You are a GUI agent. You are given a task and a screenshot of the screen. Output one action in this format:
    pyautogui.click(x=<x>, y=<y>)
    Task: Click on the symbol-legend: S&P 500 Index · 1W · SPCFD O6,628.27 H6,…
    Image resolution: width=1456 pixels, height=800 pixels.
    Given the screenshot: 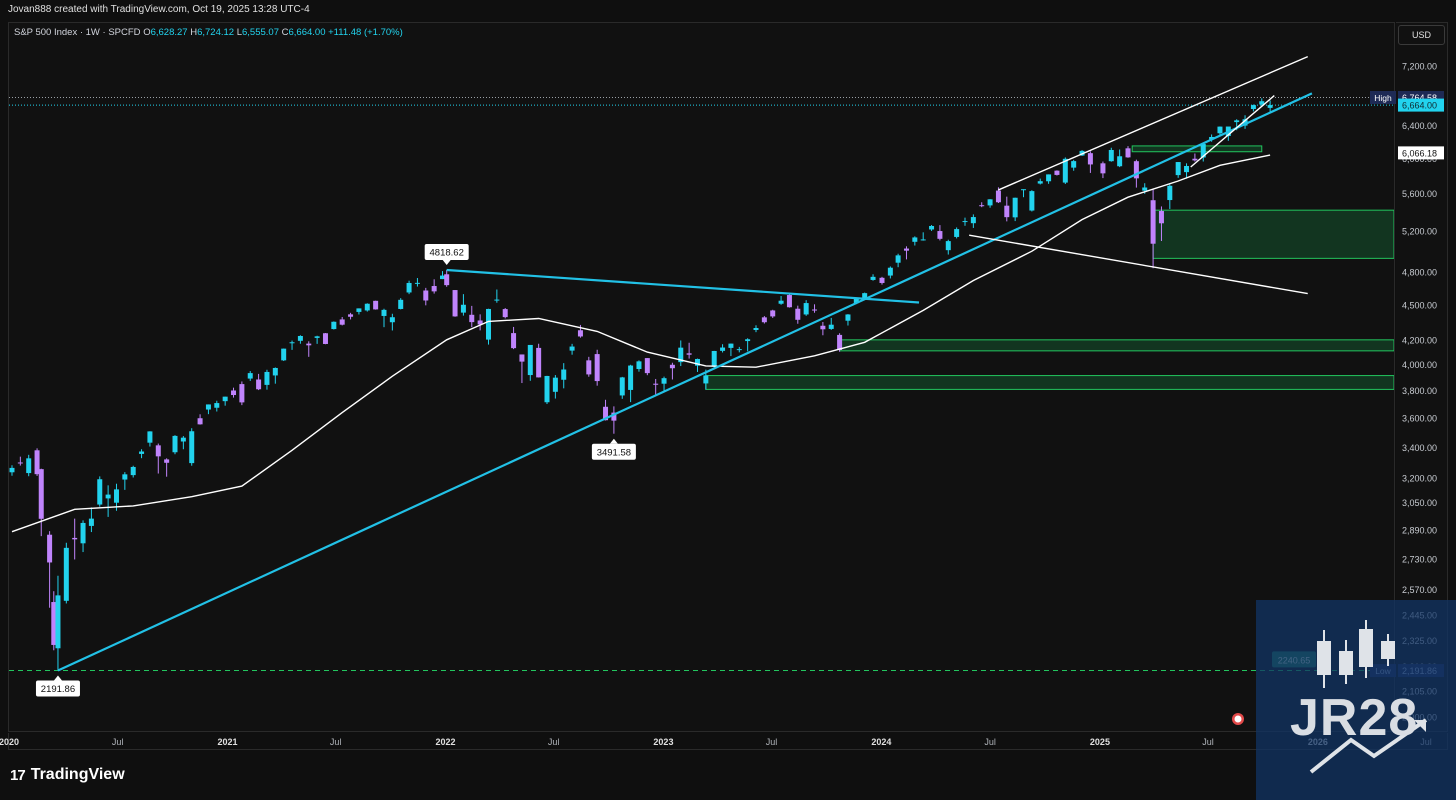 What is the action you would take?
    pyautogui.click(x=208, y=32)
    